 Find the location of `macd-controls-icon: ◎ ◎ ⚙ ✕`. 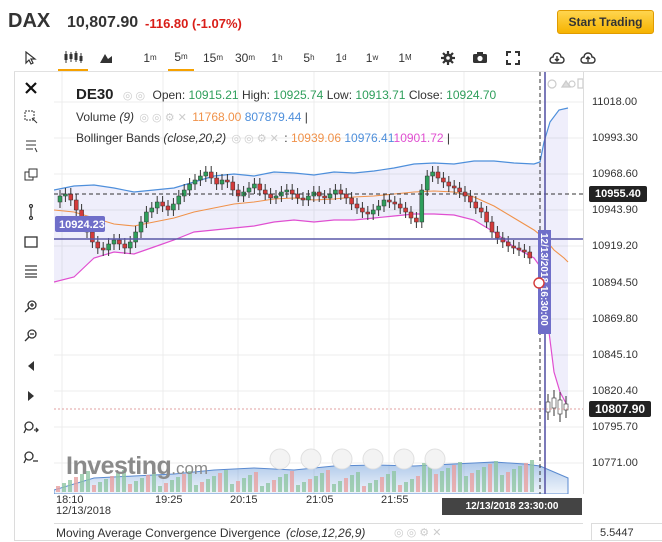

macd-controls-icon: ◎ ◎ ⚙ ✕ is located at coordinates (418, 533).